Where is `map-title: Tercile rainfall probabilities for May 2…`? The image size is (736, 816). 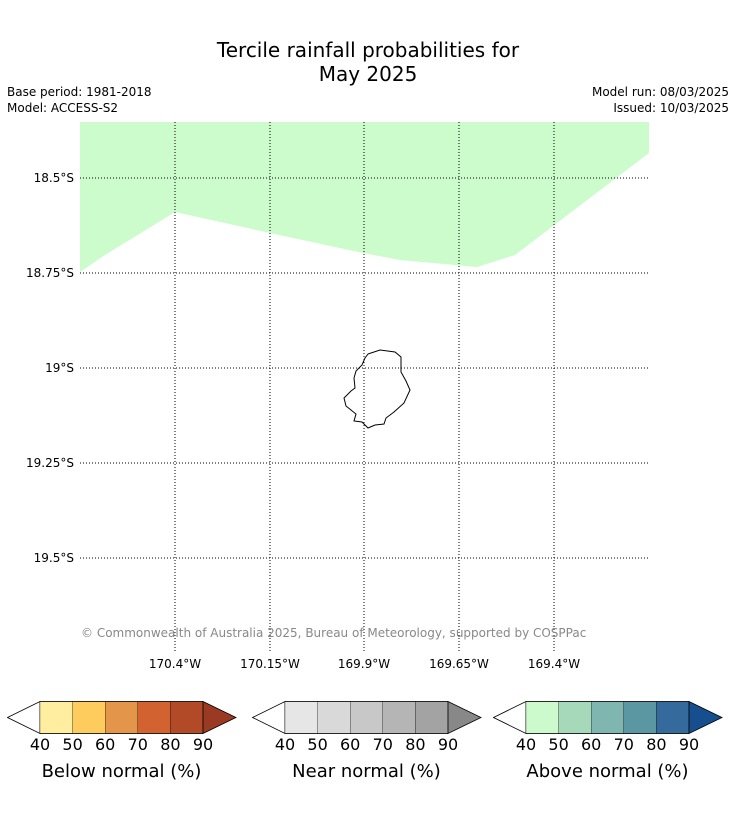
map-title: Tercile rainfall probabilities for May 2… is located at coordinates (368, 62).